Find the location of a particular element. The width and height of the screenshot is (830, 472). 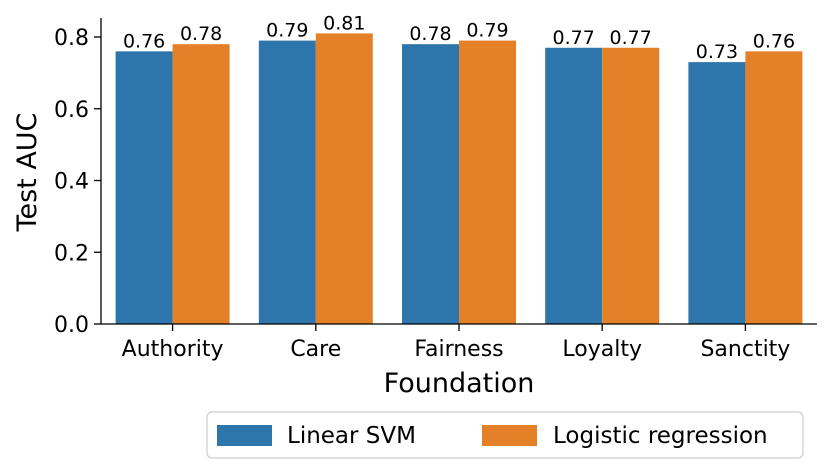

bar-logistic-regression-fairness is located at coordinates (487, 182).